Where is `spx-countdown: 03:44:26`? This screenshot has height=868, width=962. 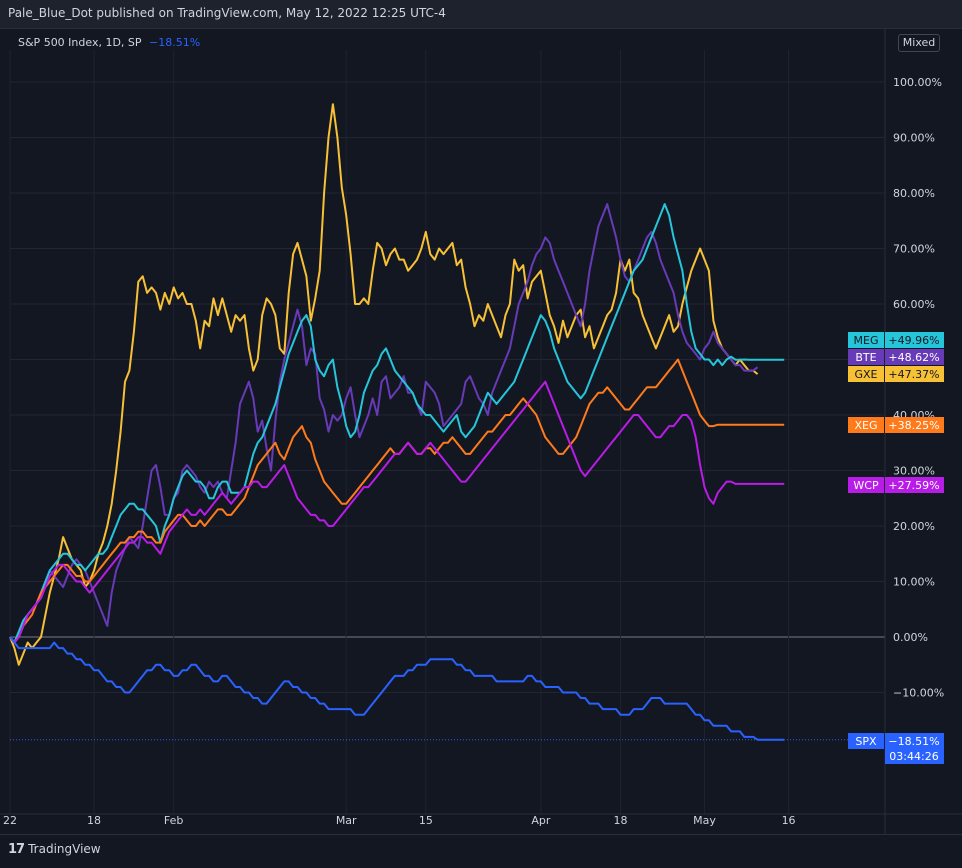
spx-countdown: 03:44:26 is located at coordinates (914, 756).